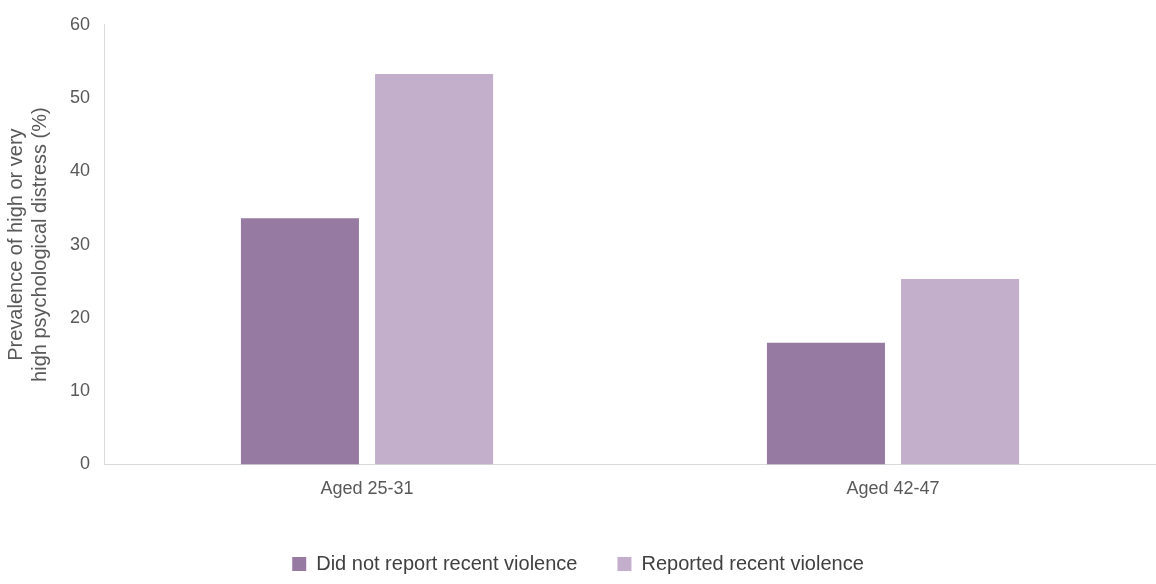  What do you see at coordinates (893, 488) in the screenshot?
I see `x-tick-label: Aged 42-47` at bounding box center [893, 488].